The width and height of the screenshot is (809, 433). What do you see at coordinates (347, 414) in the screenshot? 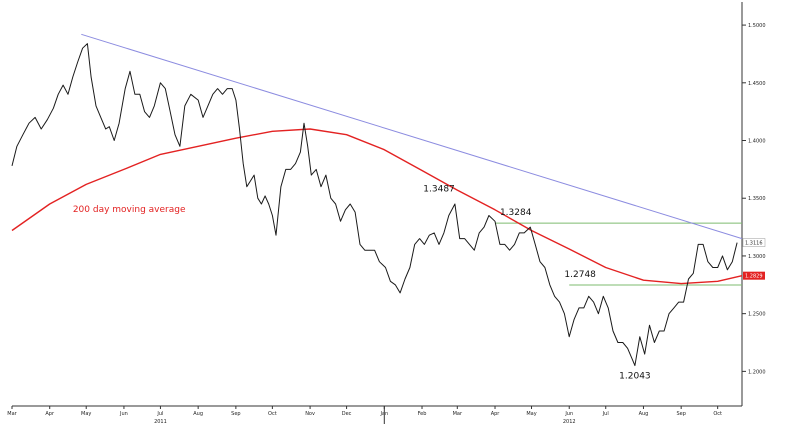
I see `x-tick-label: Dec` at bounding box center [347, 414].